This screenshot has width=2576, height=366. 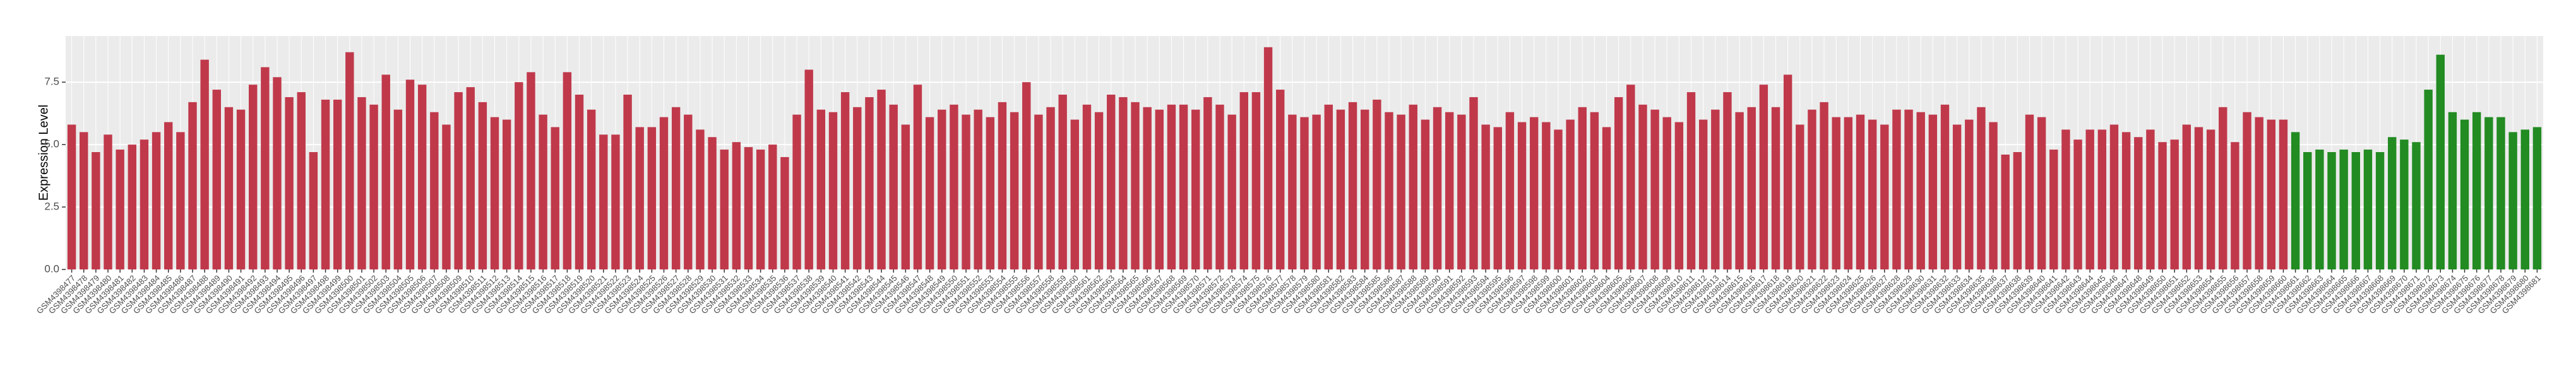 I want to click on y-axis-label: Expression Level, so click(x=44, y=153).